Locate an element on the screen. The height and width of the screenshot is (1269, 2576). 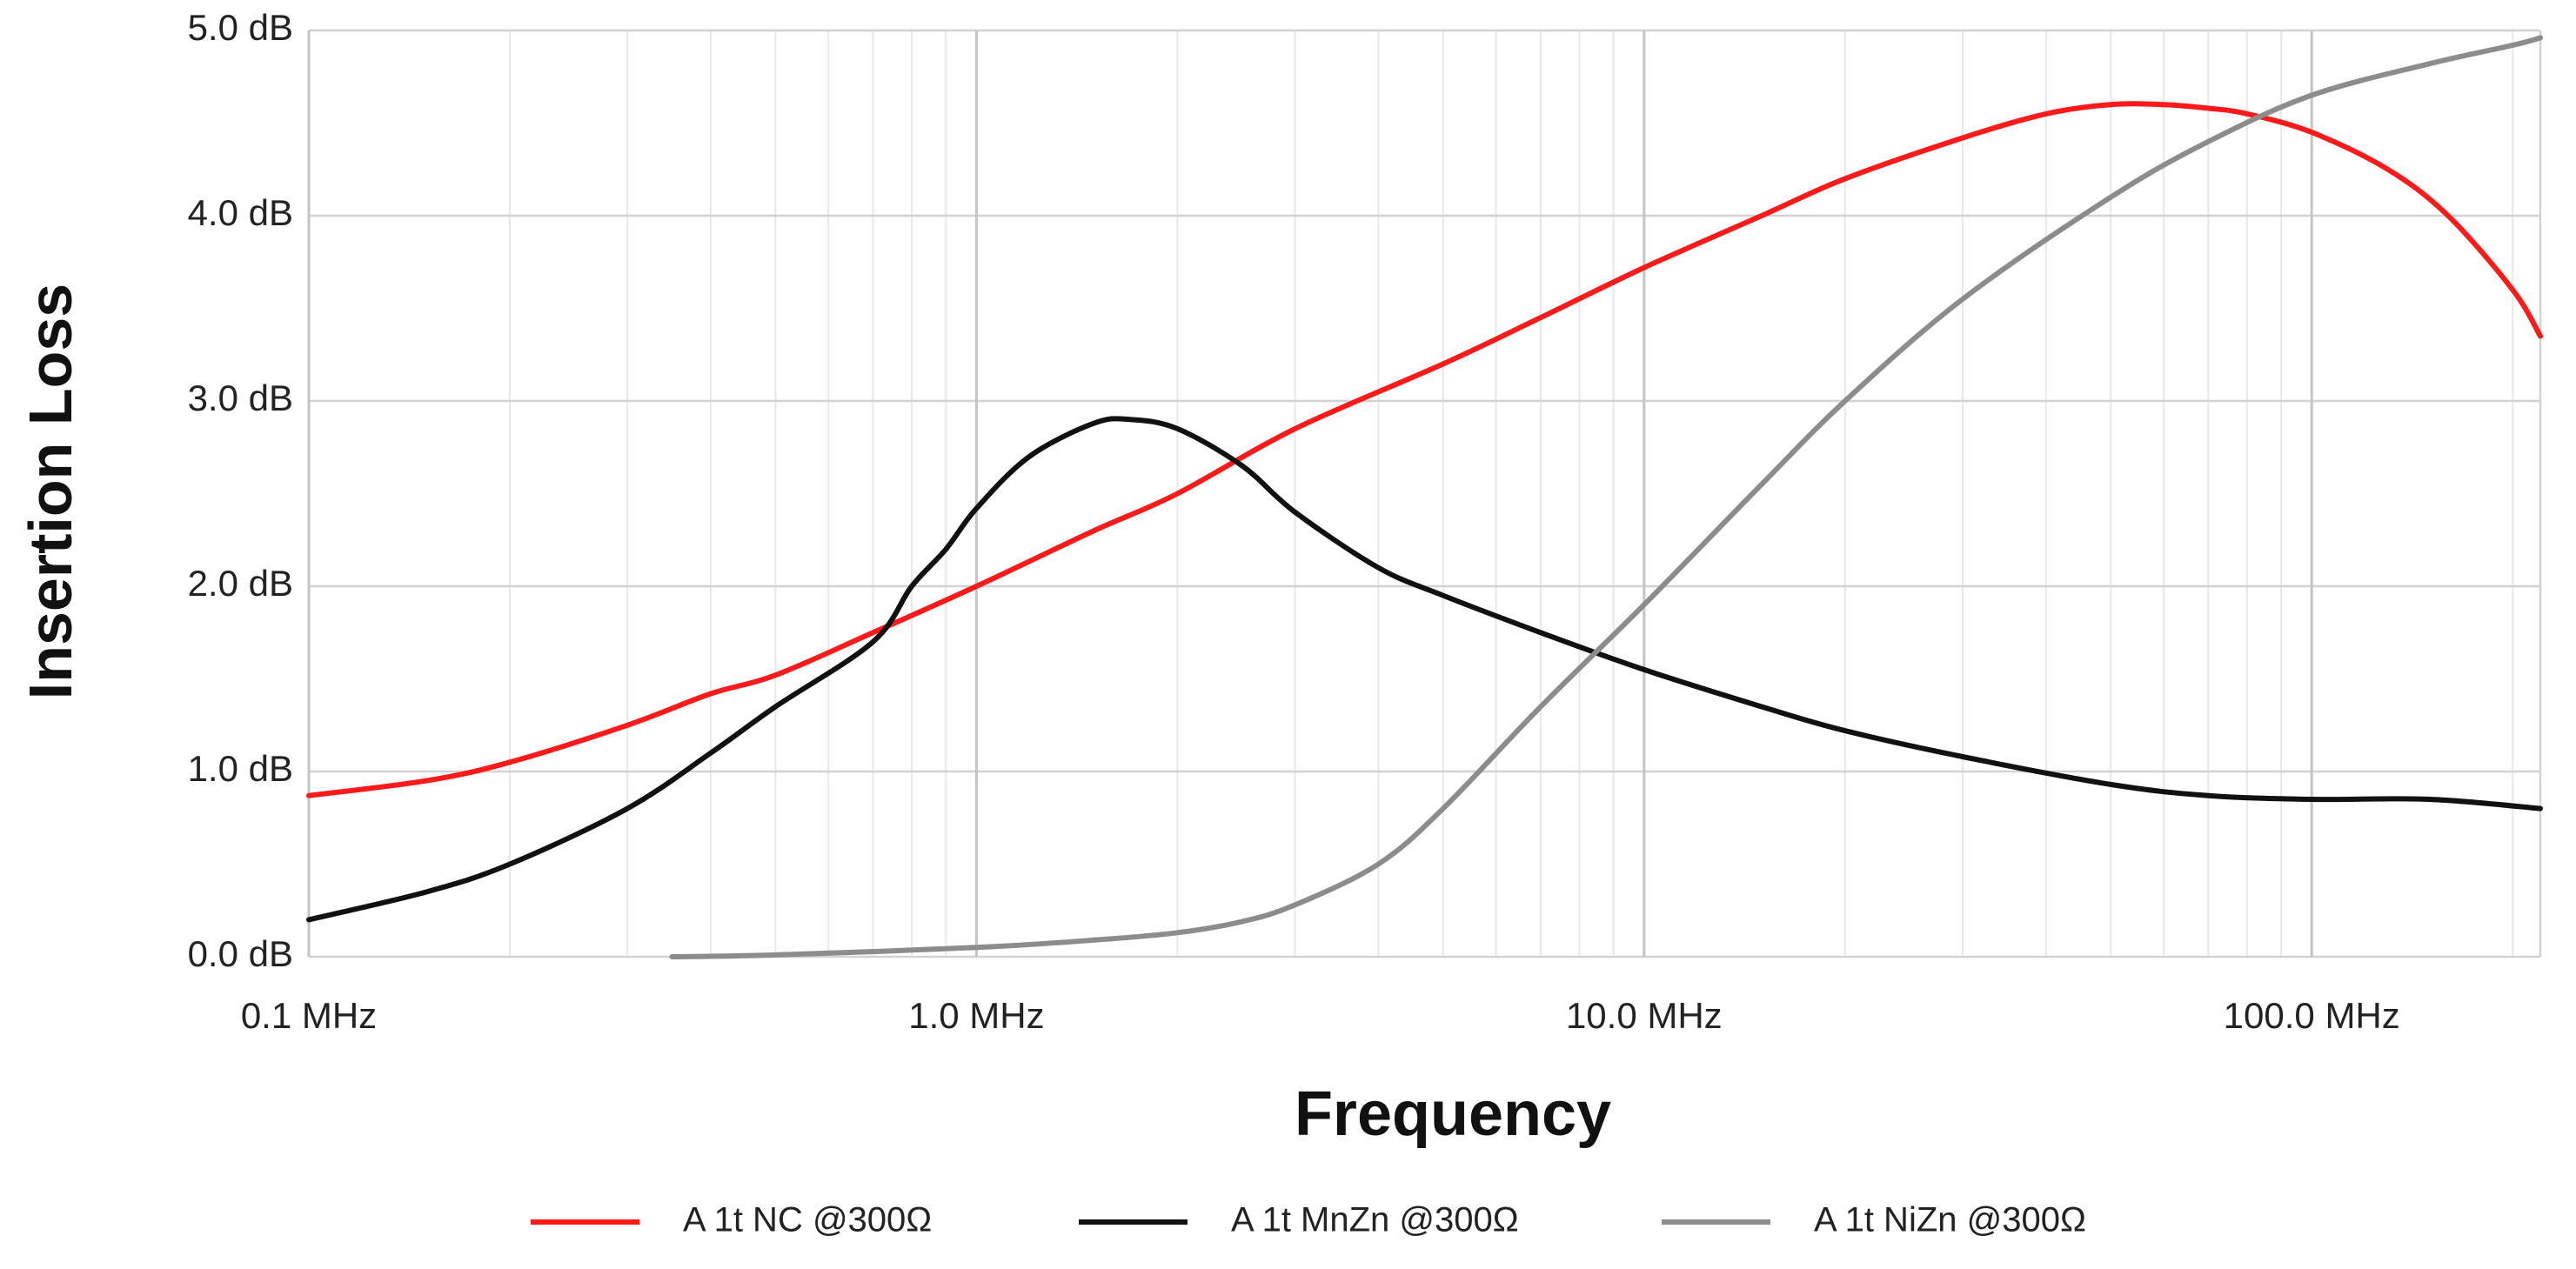
y-axis-title: Insertion Loss is located at coordinates (50, 491).